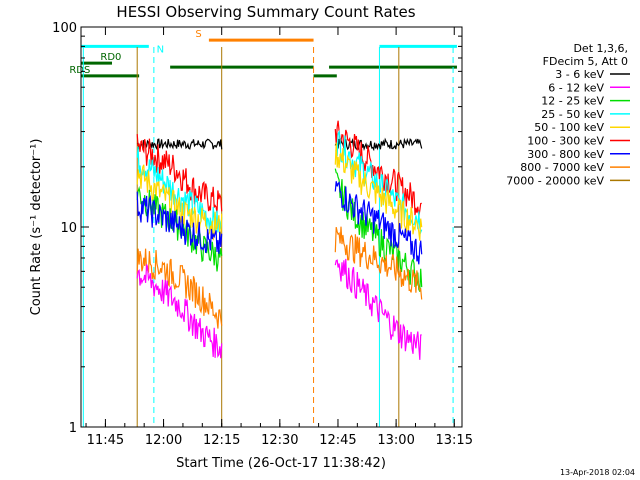  Describe the element at coordinates (562, 167) in the screenshot. I see `legend-label-7: 800 - 7000 keV` at that location.